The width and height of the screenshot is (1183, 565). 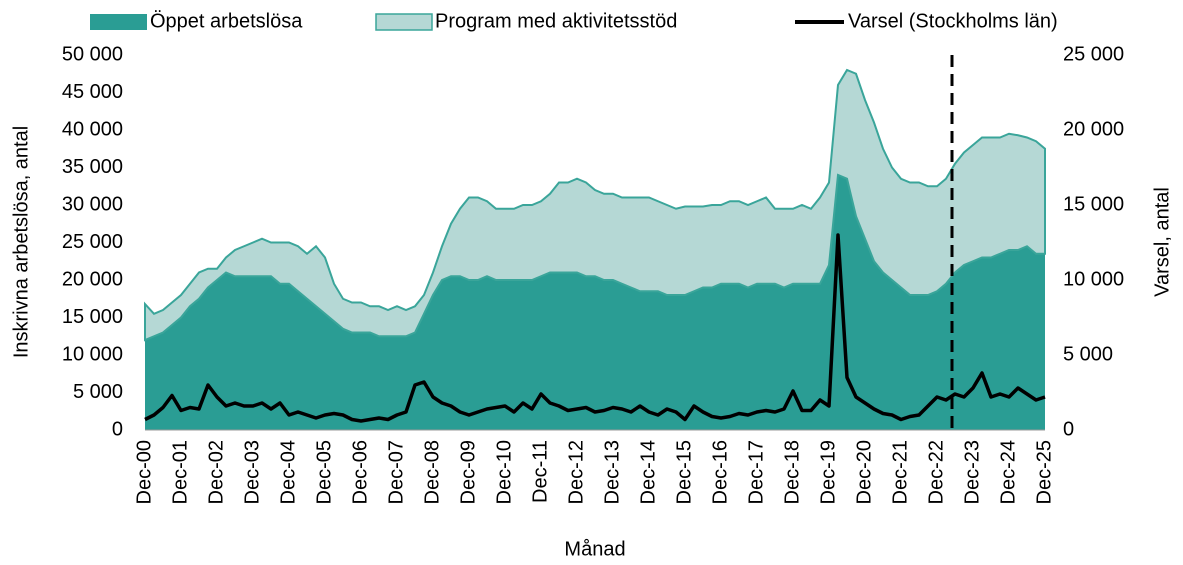 What do you see at coordinates (92, 92) in the screenshot?
I see `y-tick-label: 45 000` at bounding box center [92, 92].